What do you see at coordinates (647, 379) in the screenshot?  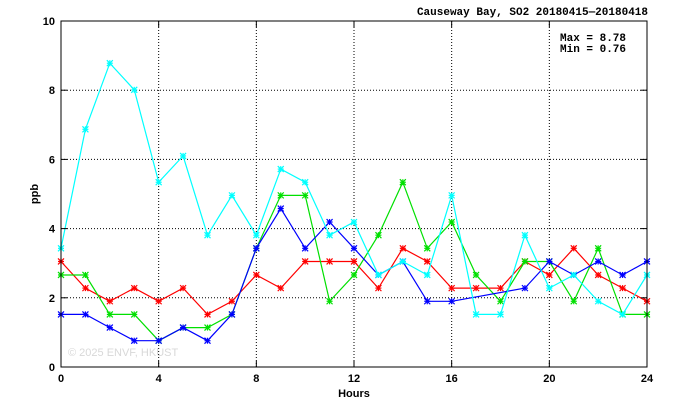 I see `x-tick-label: 24` at bounding box center [647, 379].